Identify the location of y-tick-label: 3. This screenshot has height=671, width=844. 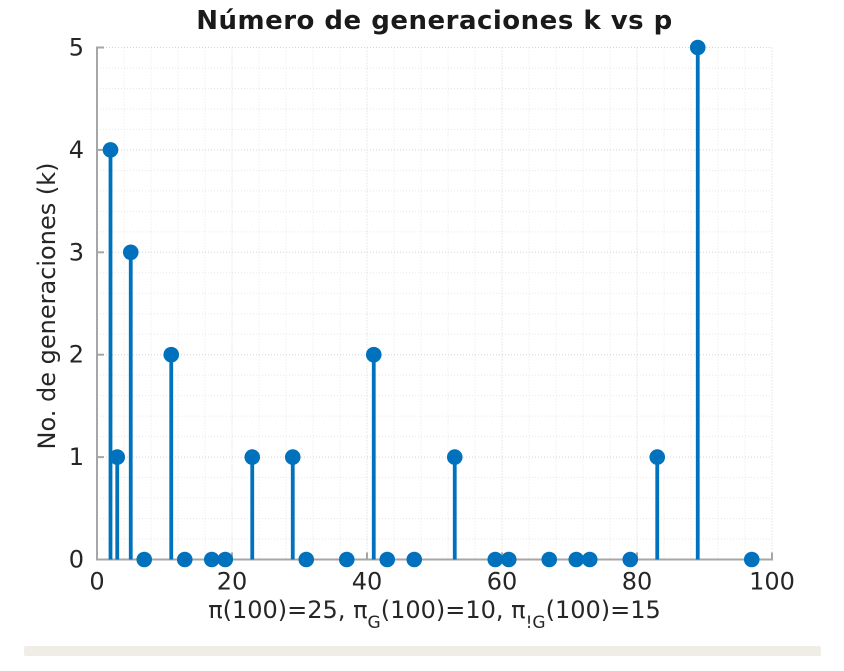
(76, 252).